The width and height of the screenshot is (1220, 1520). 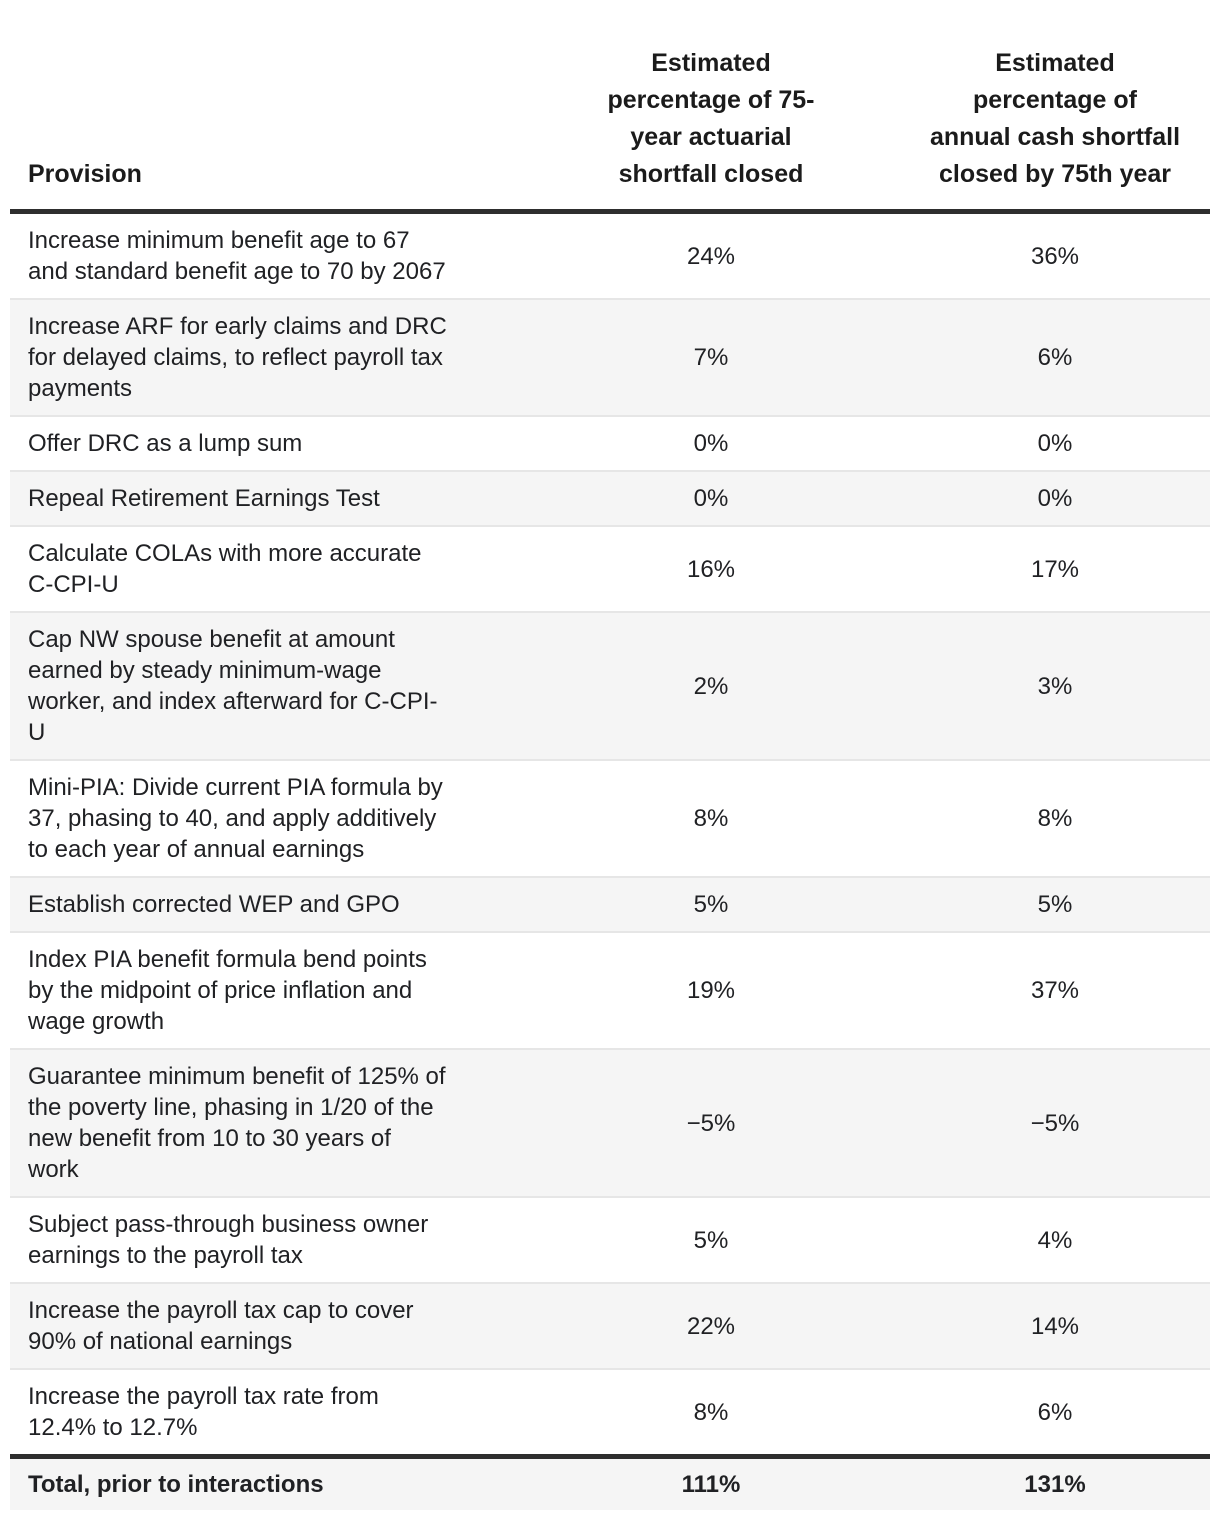 What do you see at coordinates (711, 357) in the screenshot?
I see `actuarial-value-cell: 7%` at bounding box center [711, 357].